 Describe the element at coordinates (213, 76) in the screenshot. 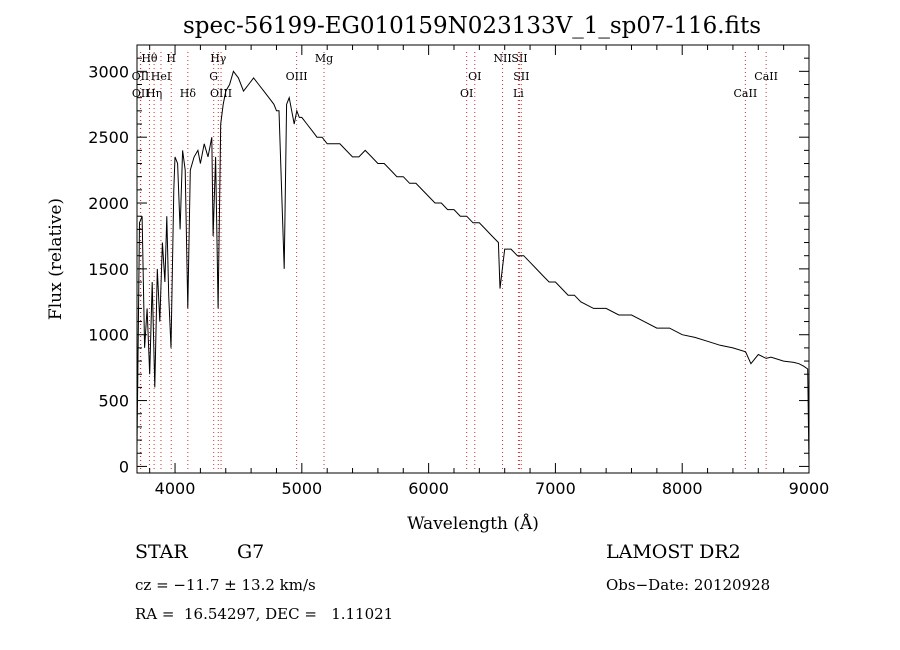

I see `spectral-line-label: G` at that location.